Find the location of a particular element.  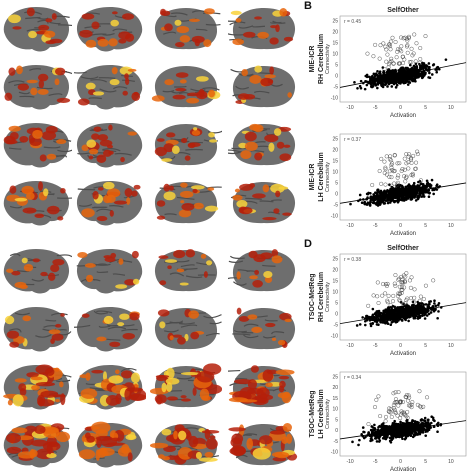

y-tick-label: 0 is located at coordinates (336, 77).